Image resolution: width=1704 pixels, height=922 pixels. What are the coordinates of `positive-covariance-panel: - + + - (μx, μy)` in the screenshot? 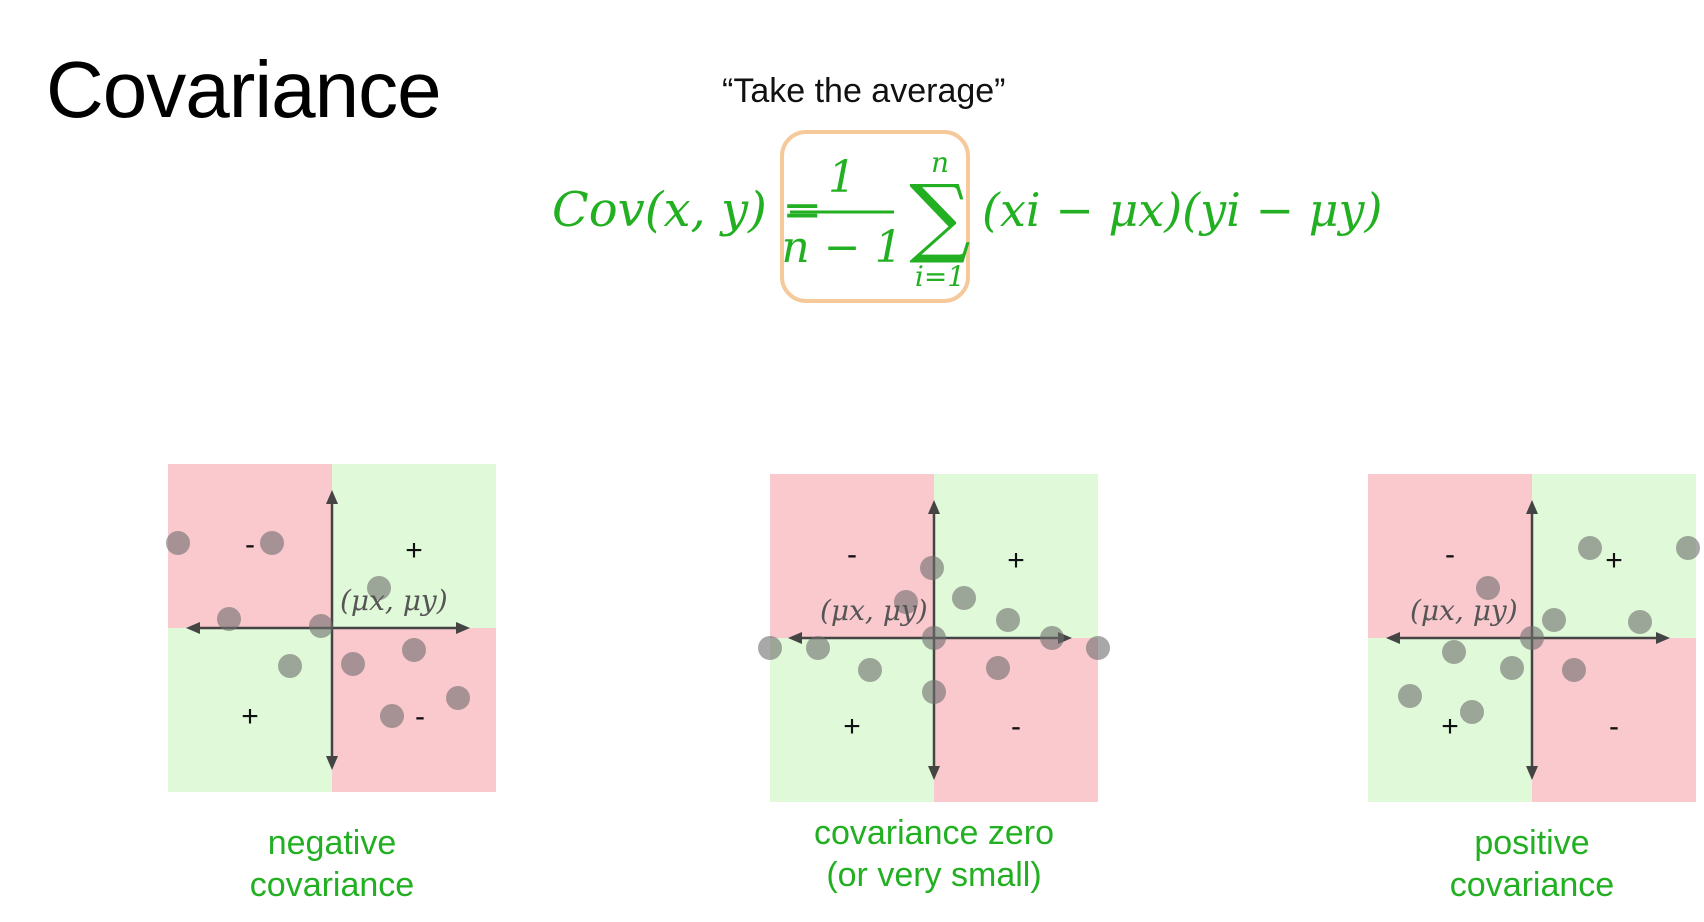 It's located at (1534, 638).